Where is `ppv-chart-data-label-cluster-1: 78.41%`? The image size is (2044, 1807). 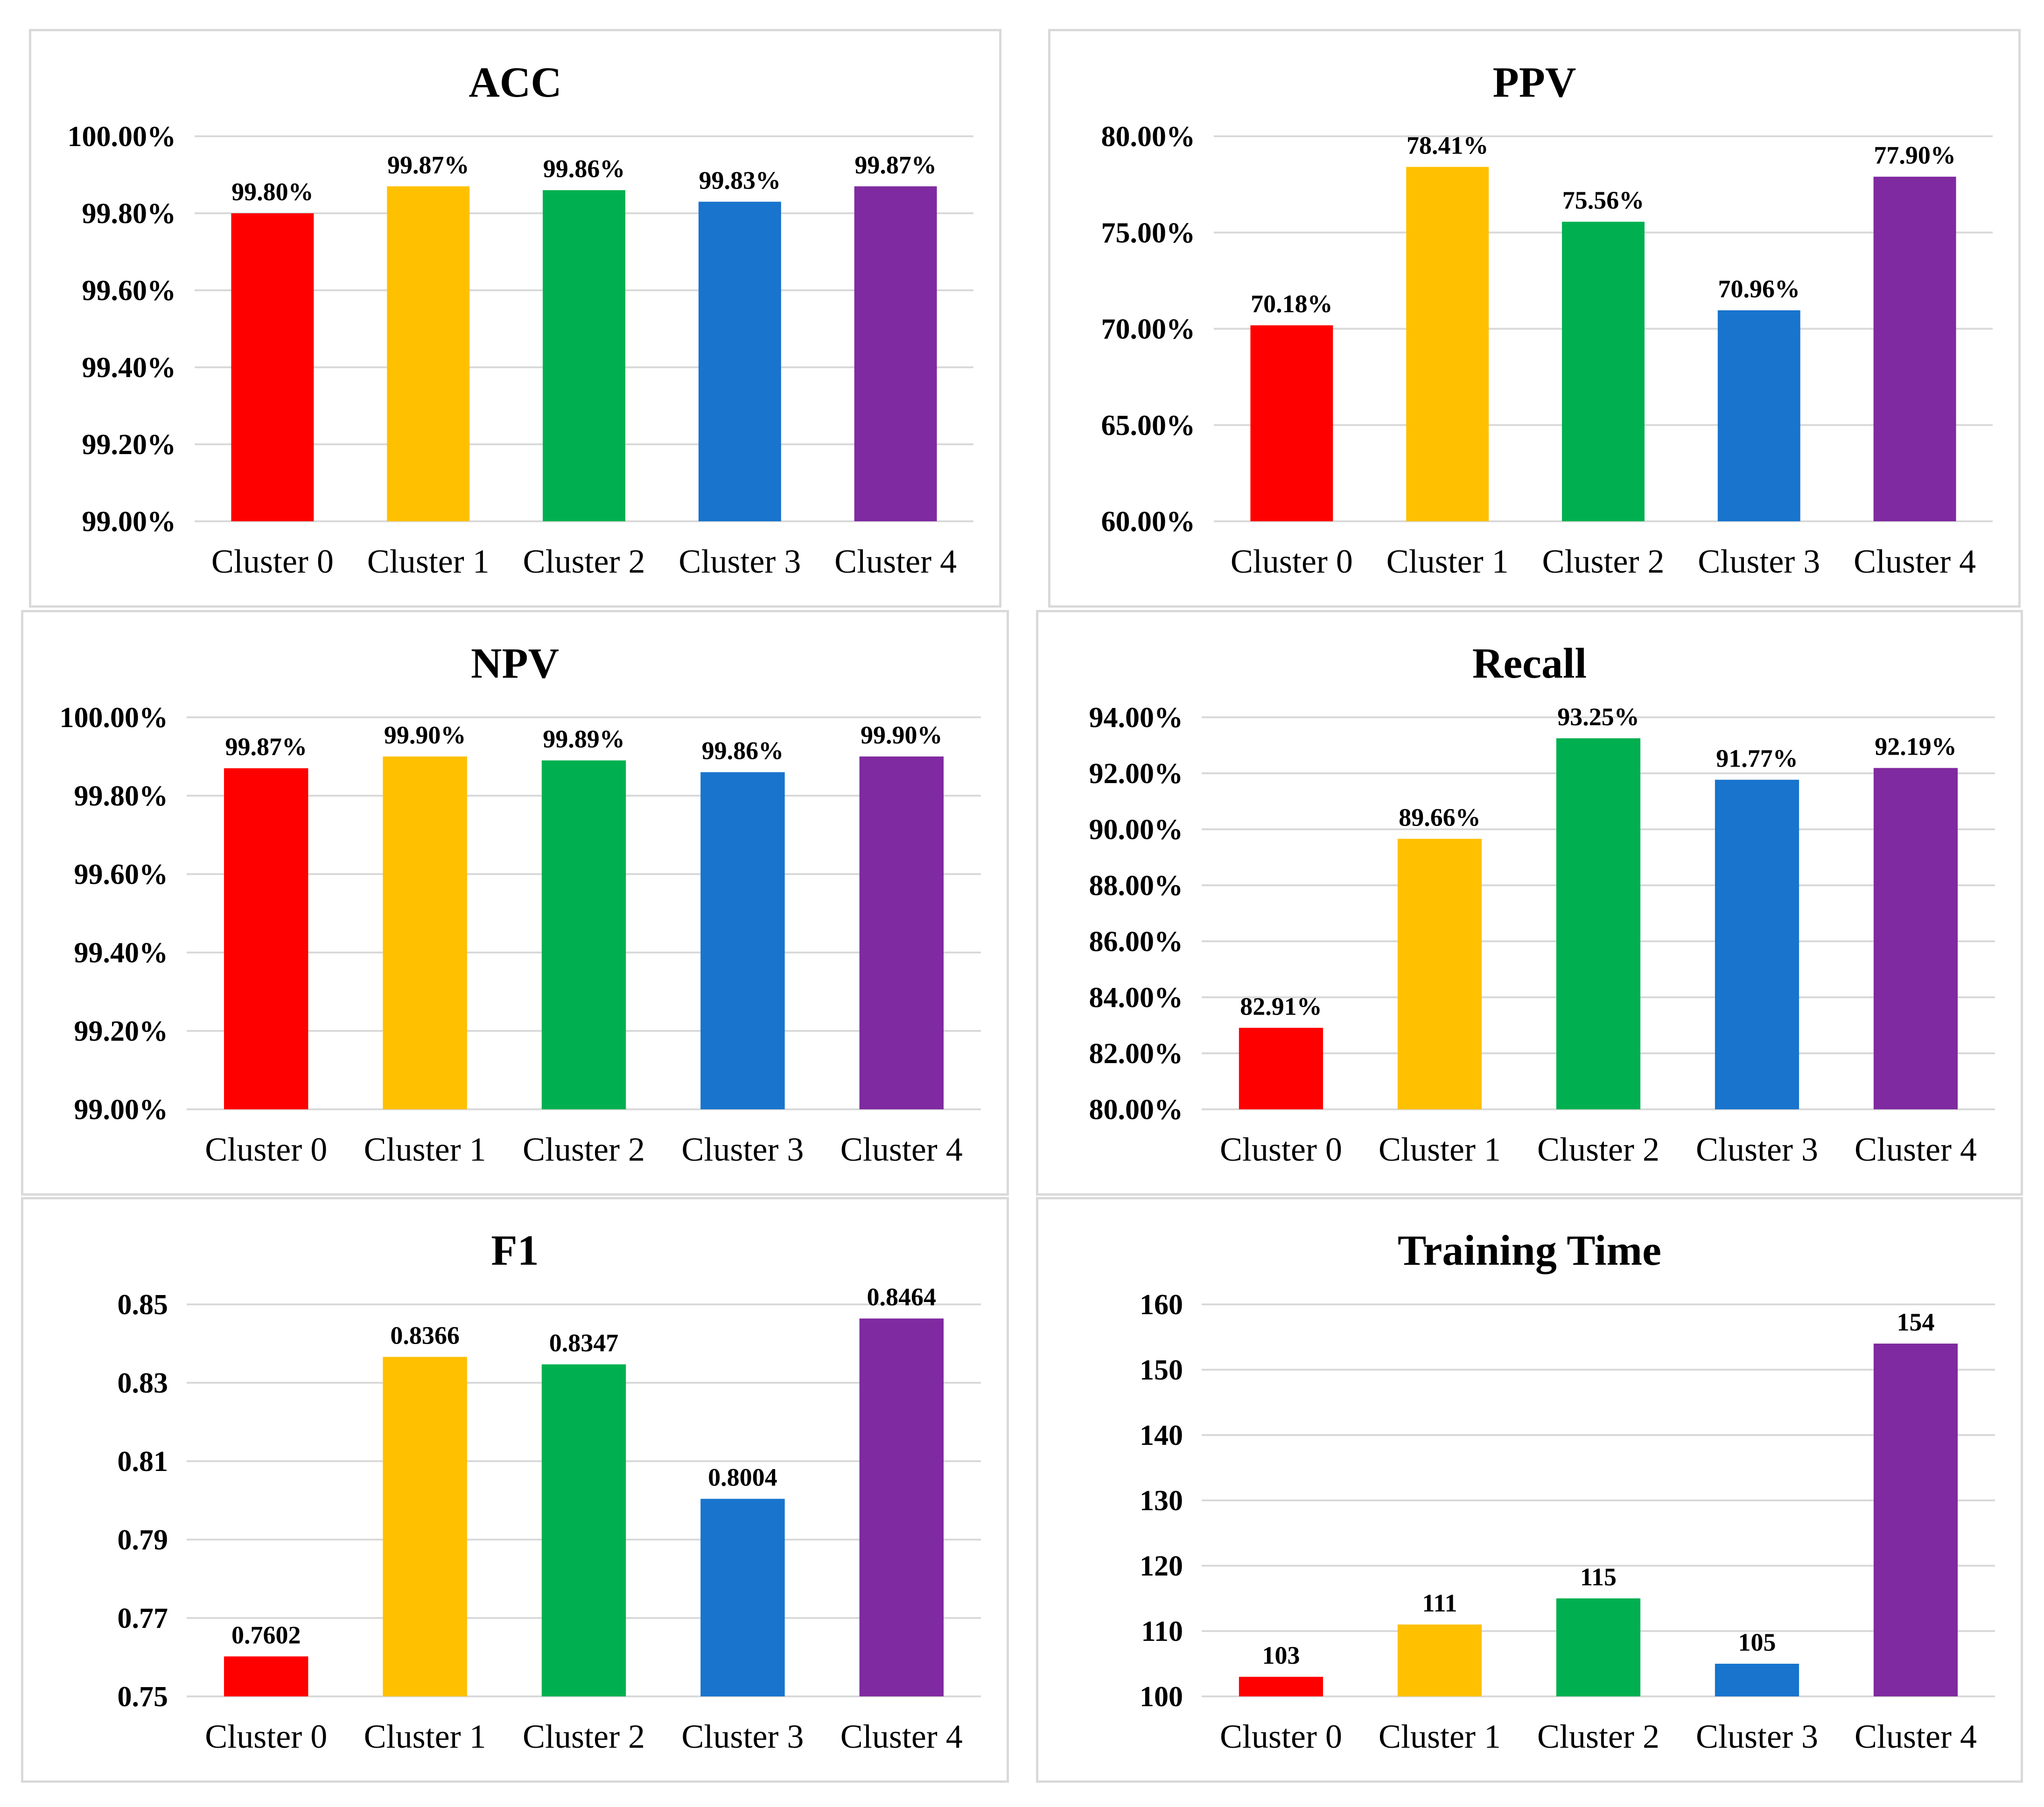
ppv-chart-data-label-cluster-1: 78.41% is located at coordinates (1448, 146).